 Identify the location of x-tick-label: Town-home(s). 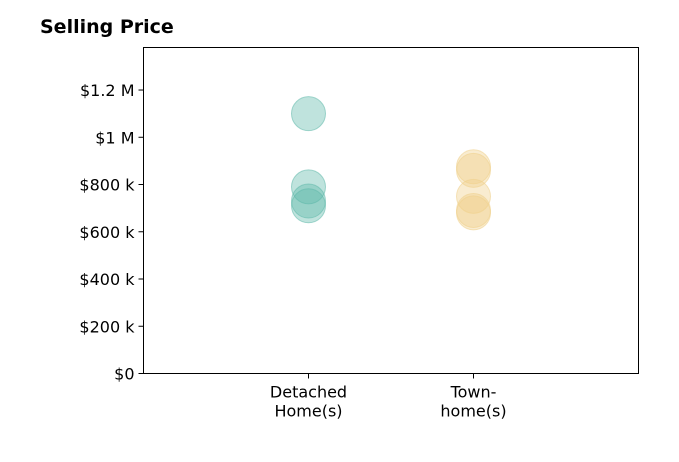
(473, 402).